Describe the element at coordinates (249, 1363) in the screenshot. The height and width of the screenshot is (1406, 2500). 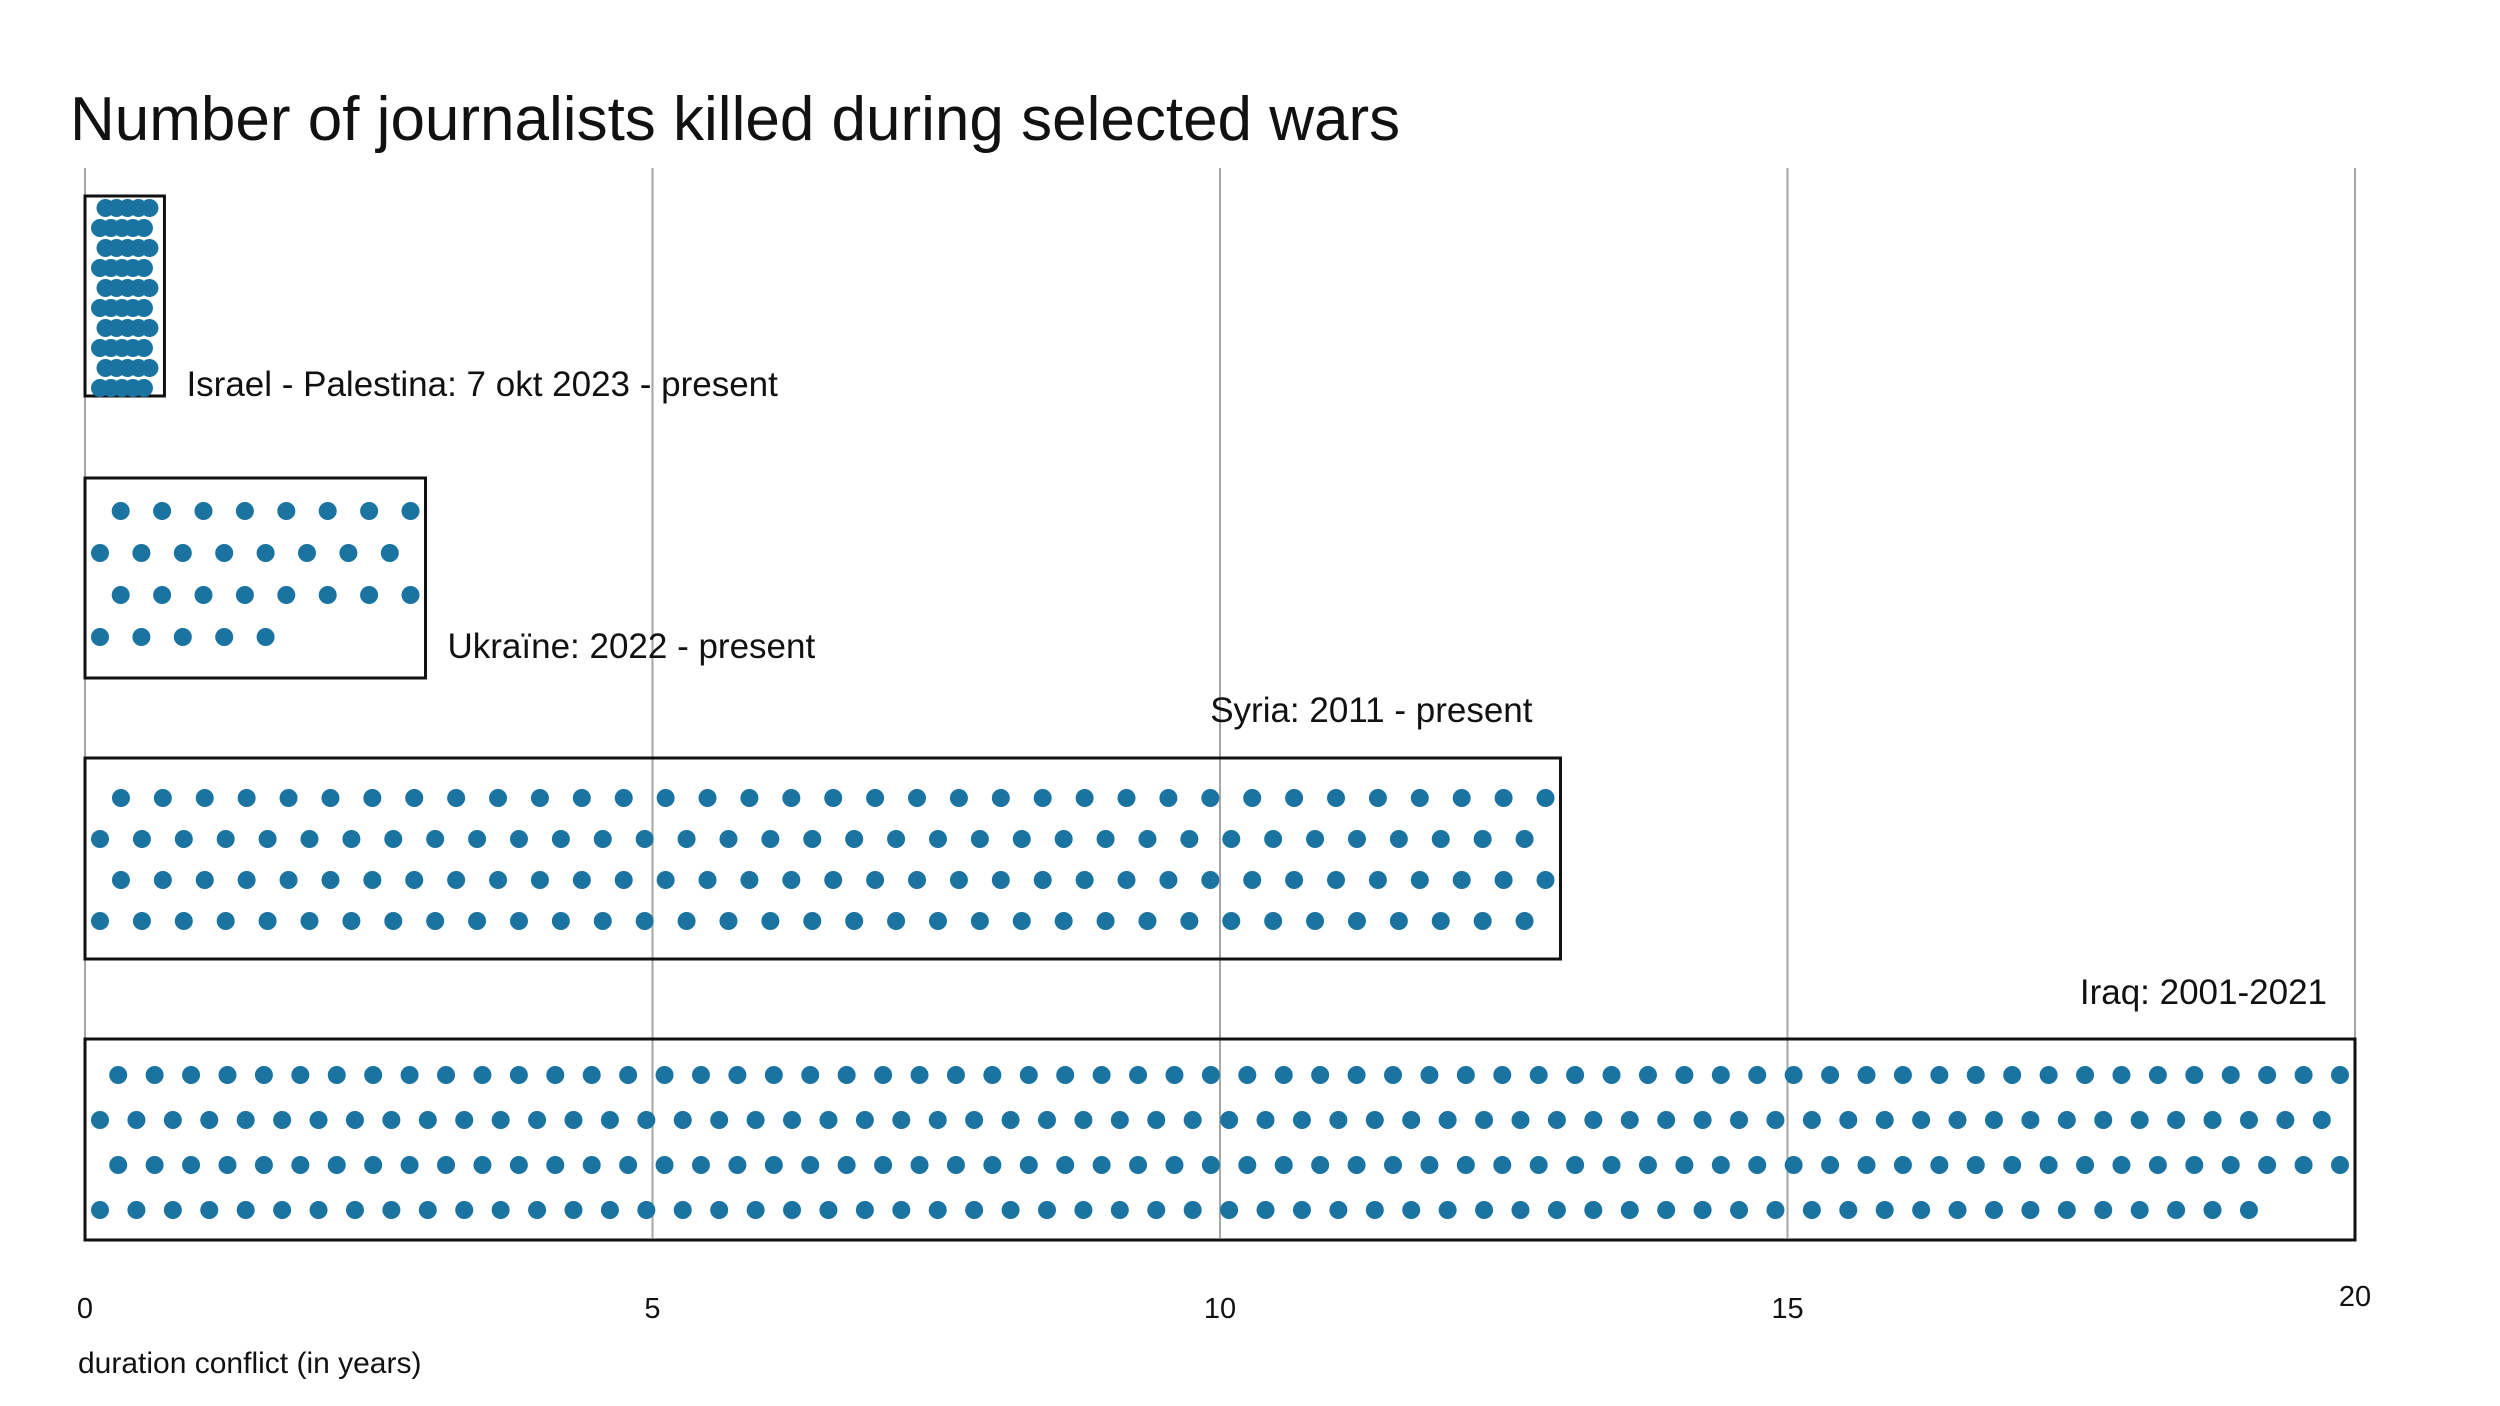
I see `x-axis-label: duration conflict (in years)` at that location.